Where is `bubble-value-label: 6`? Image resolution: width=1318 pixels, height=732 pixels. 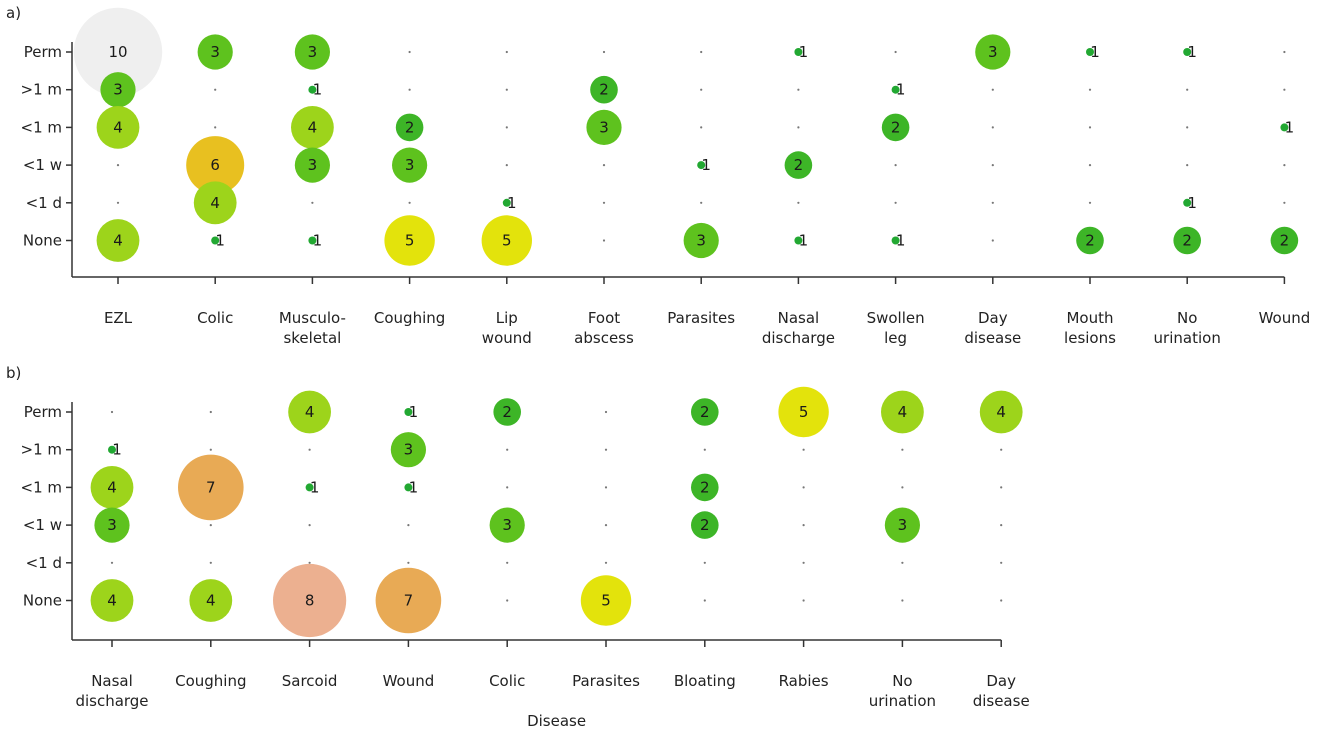 bubble-value-label: 6 is located at coordinates (215, 165).